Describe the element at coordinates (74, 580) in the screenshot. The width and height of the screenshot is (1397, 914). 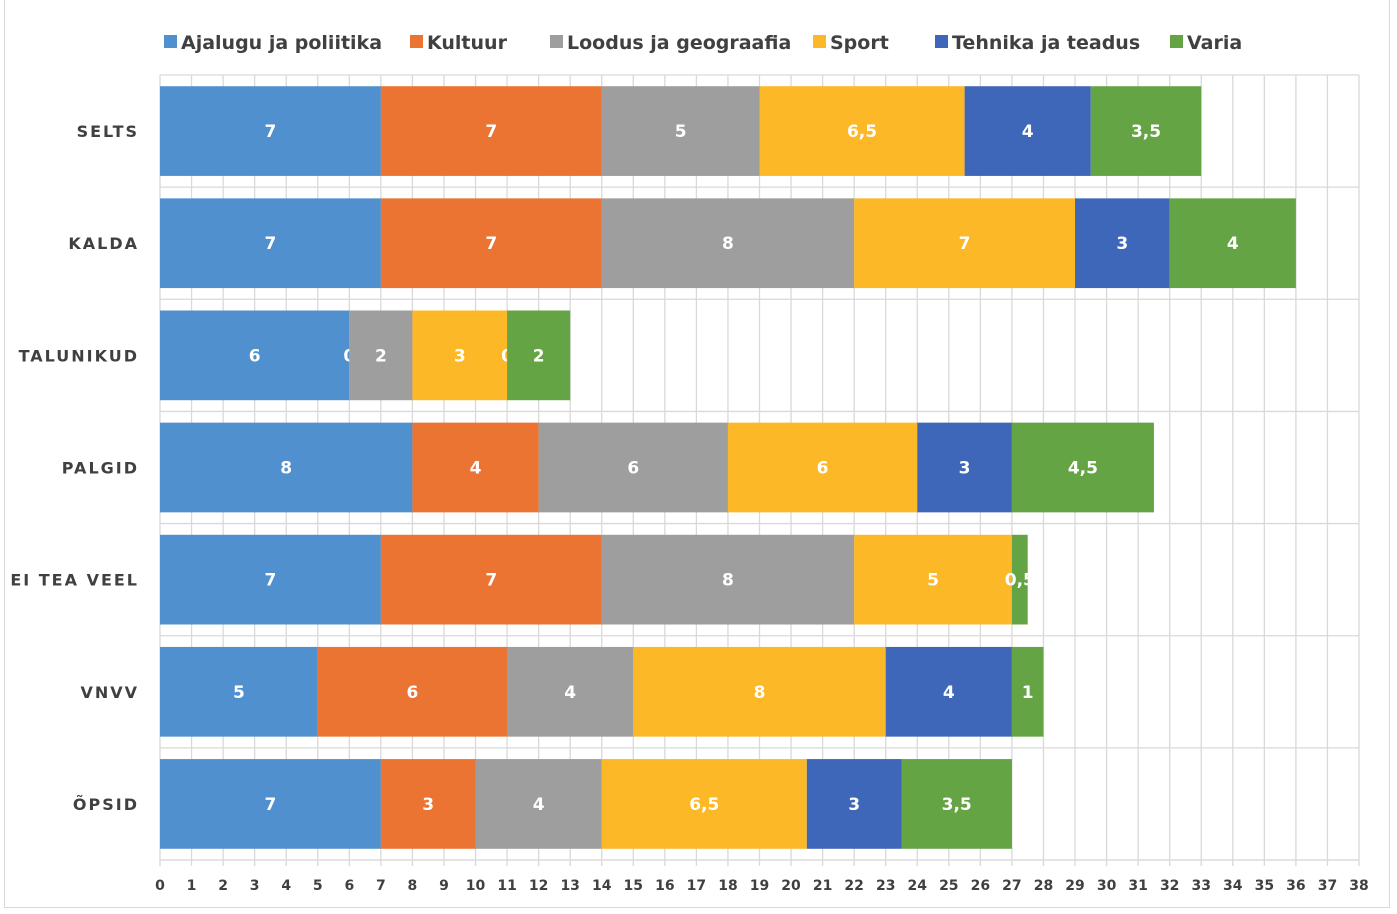
I see `category-label: EI TEA VEEL` at that location.